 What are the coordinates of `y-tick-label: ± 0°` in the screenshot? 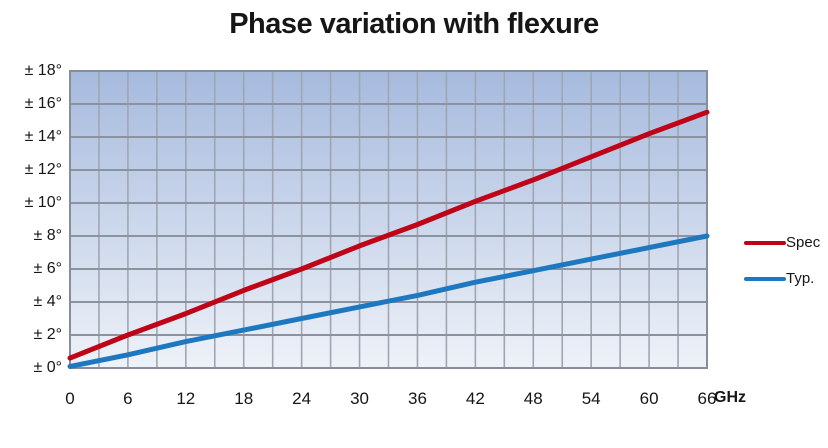 It's located at (47, 367).